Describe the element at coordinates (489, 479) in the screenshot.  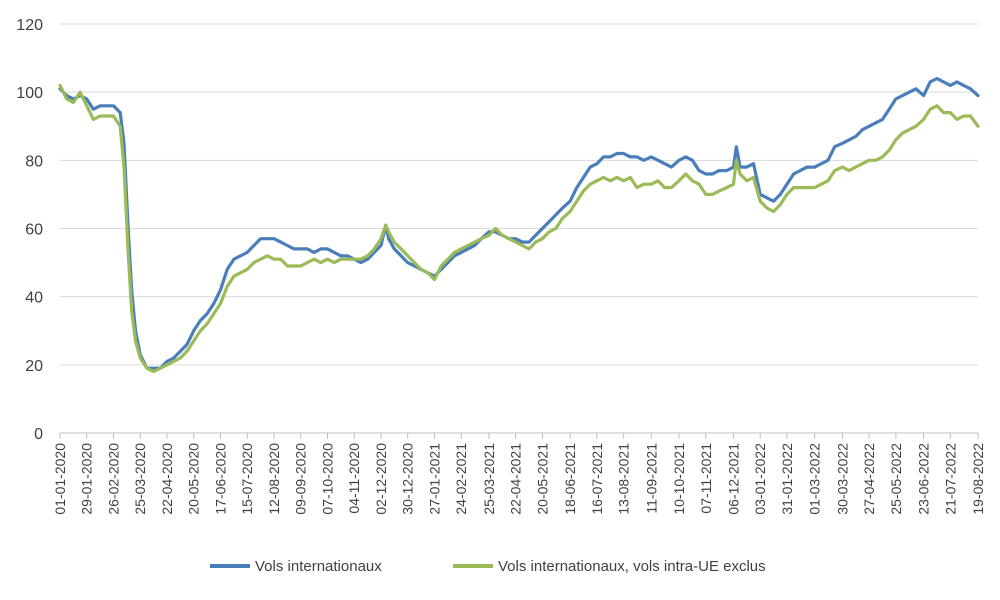
I see `x-tick-label: 25-03-2021` at that location.